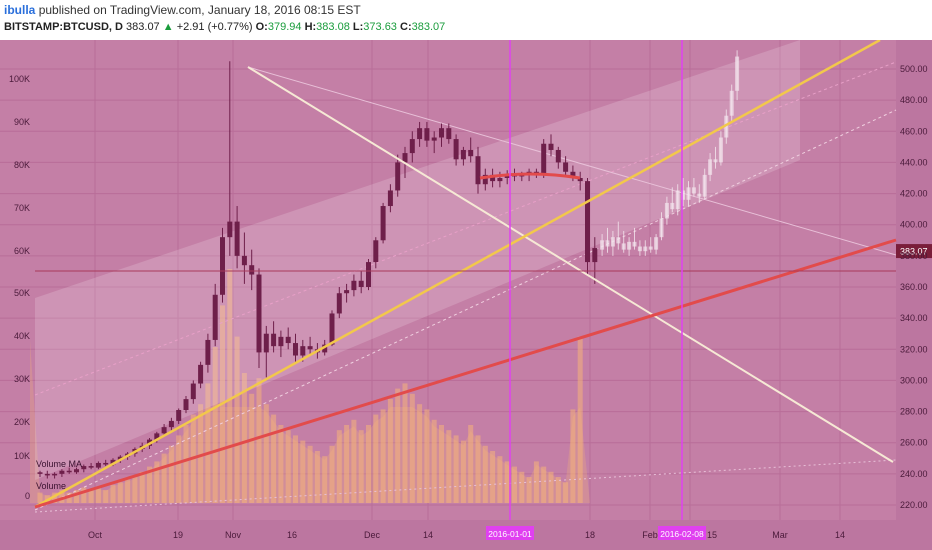 This screenshot has height=550, width=932. Describe the element at coordinates (780, 535) in the screenshot. I see `time-tick-label: Mar` at that location.